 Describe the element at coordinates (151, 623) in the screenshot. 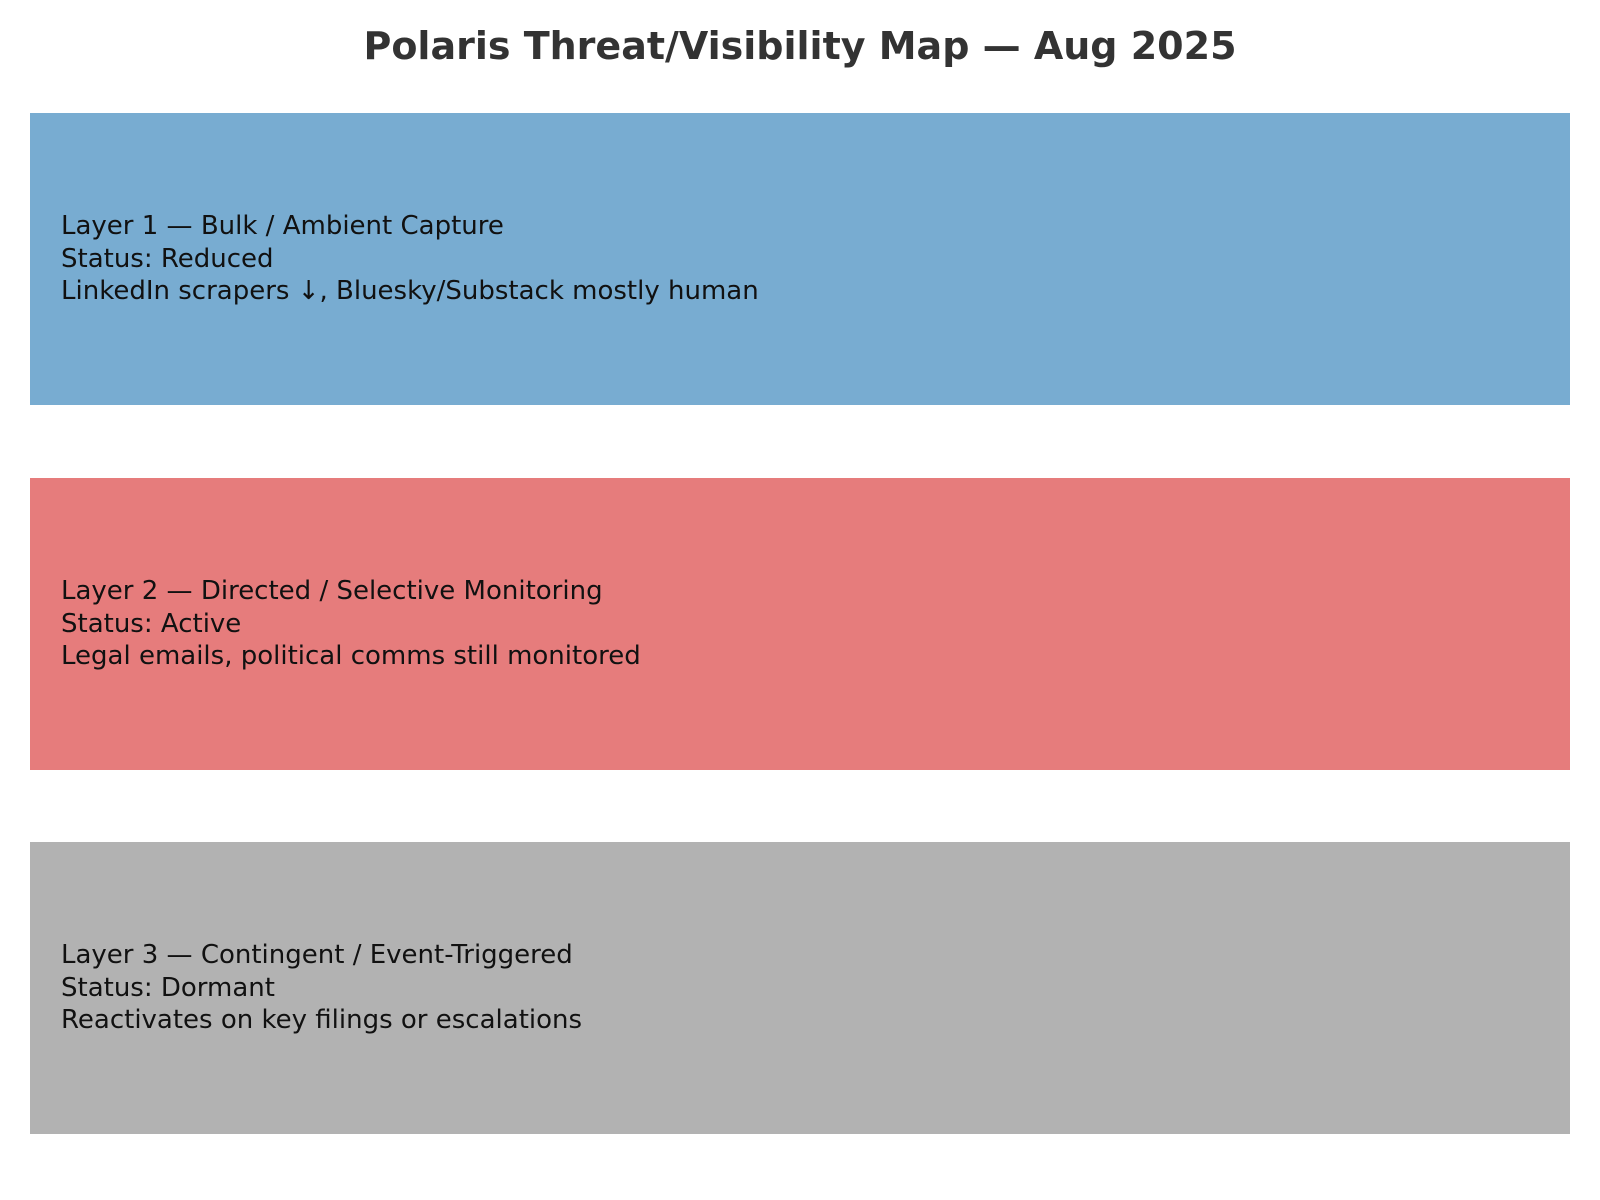

I see `layer-2-status: Status: Active` at that location.